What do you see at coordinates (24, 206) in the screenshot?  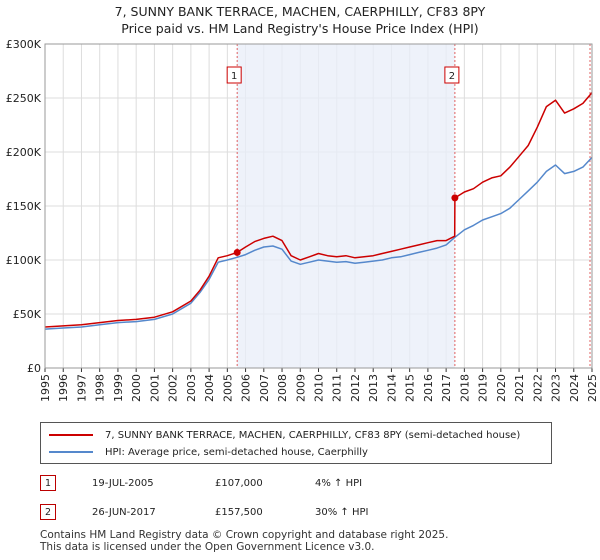 I see `y-tick-label: £150K` at bounding box center [24, 206].